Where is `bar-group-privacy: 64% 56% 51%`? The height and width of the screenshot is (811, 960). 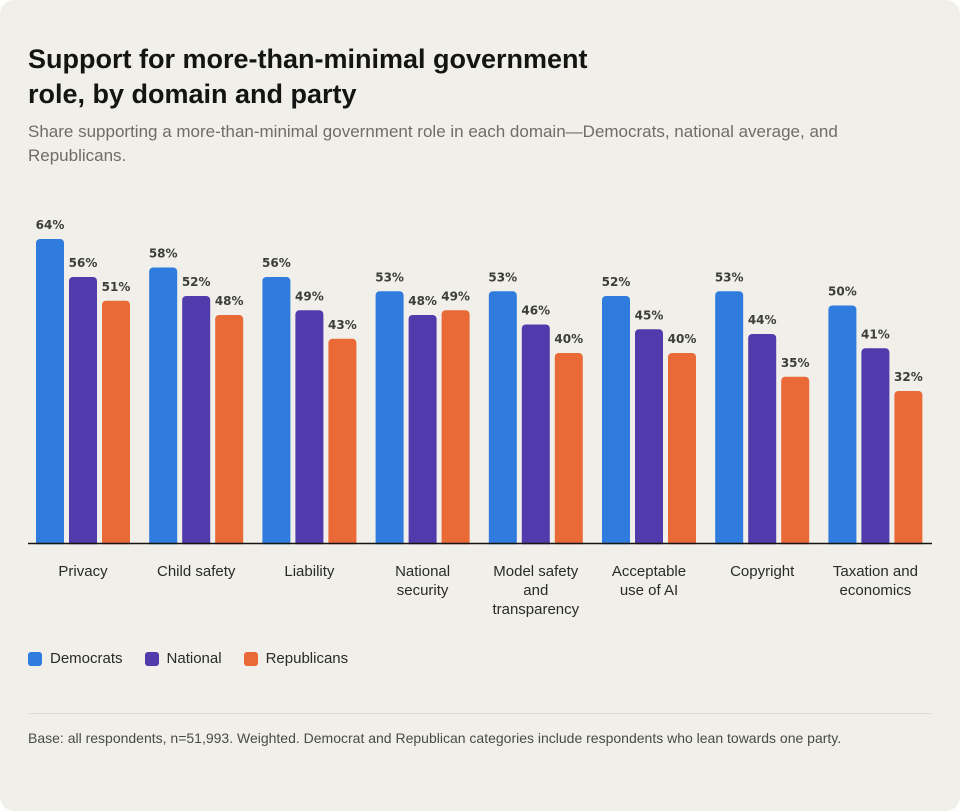
bar-group-privacy: 64% 56% 51% is located at coordinates (83, 382).